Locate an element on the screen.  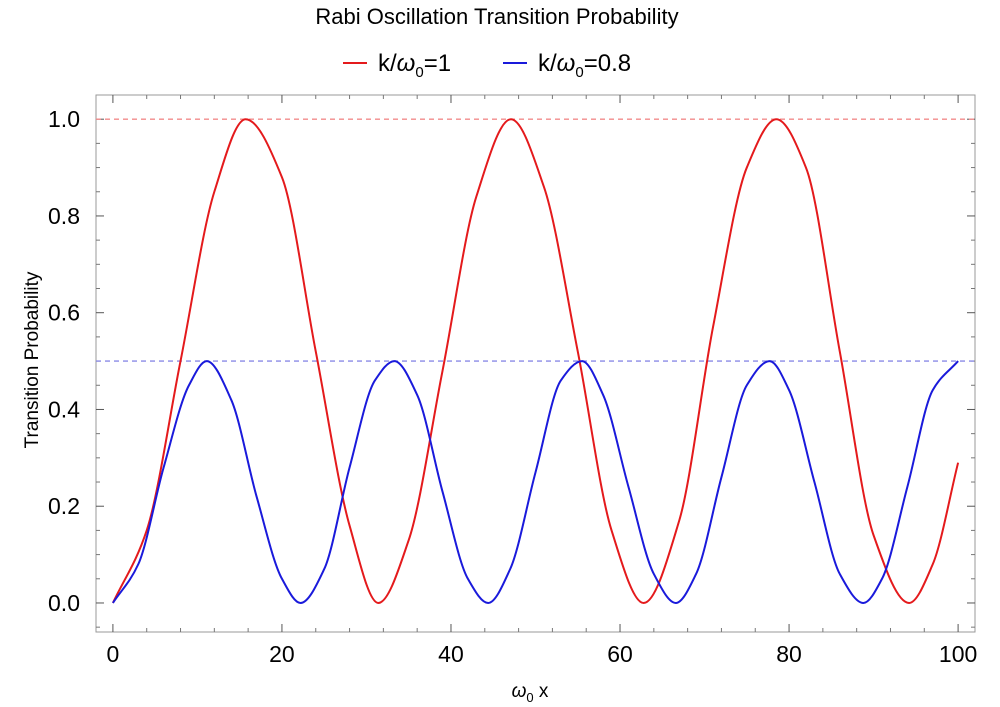
x-axis-label: ω0 x is located at coordinates (530, 693).